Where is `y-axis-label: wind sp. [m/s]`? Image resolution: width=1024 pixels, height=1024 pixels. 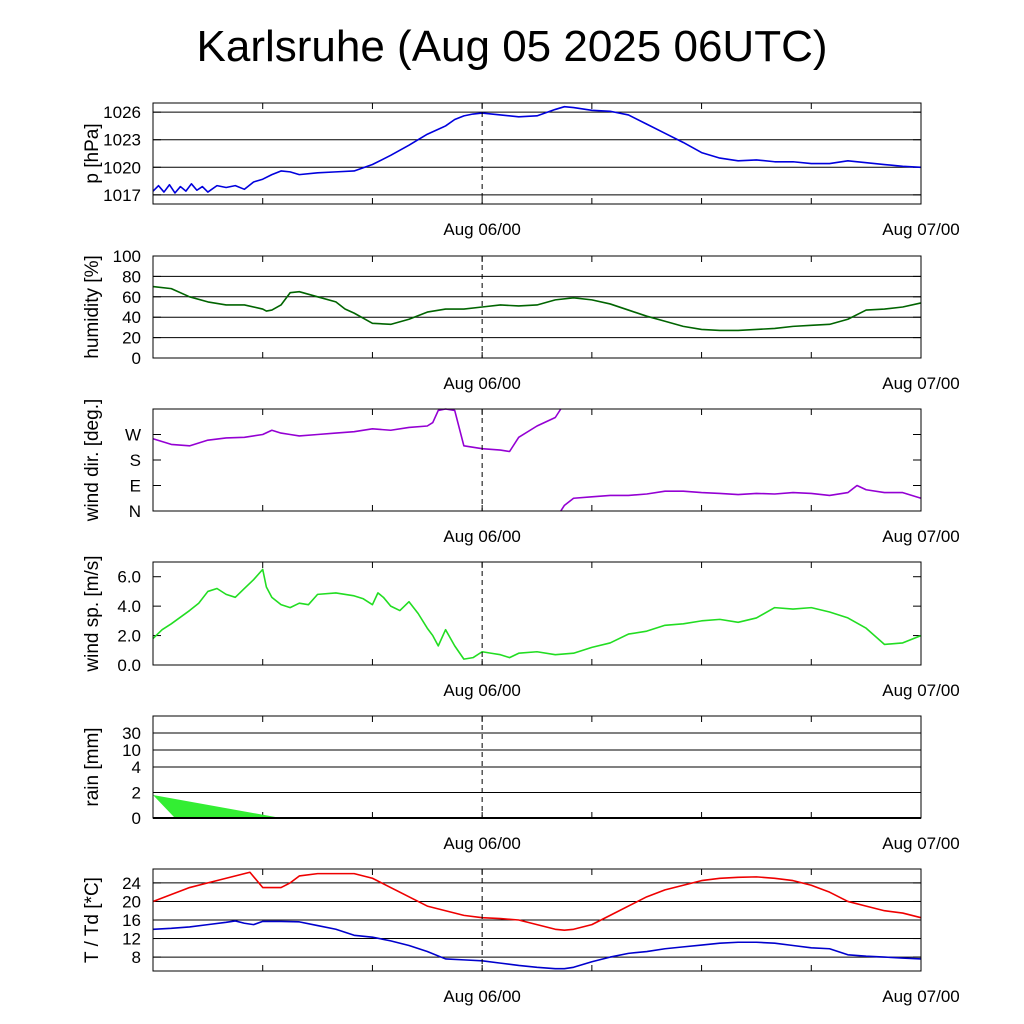 y-axis-label: wind sp. [m/s] is located at coordinates (92, 613).